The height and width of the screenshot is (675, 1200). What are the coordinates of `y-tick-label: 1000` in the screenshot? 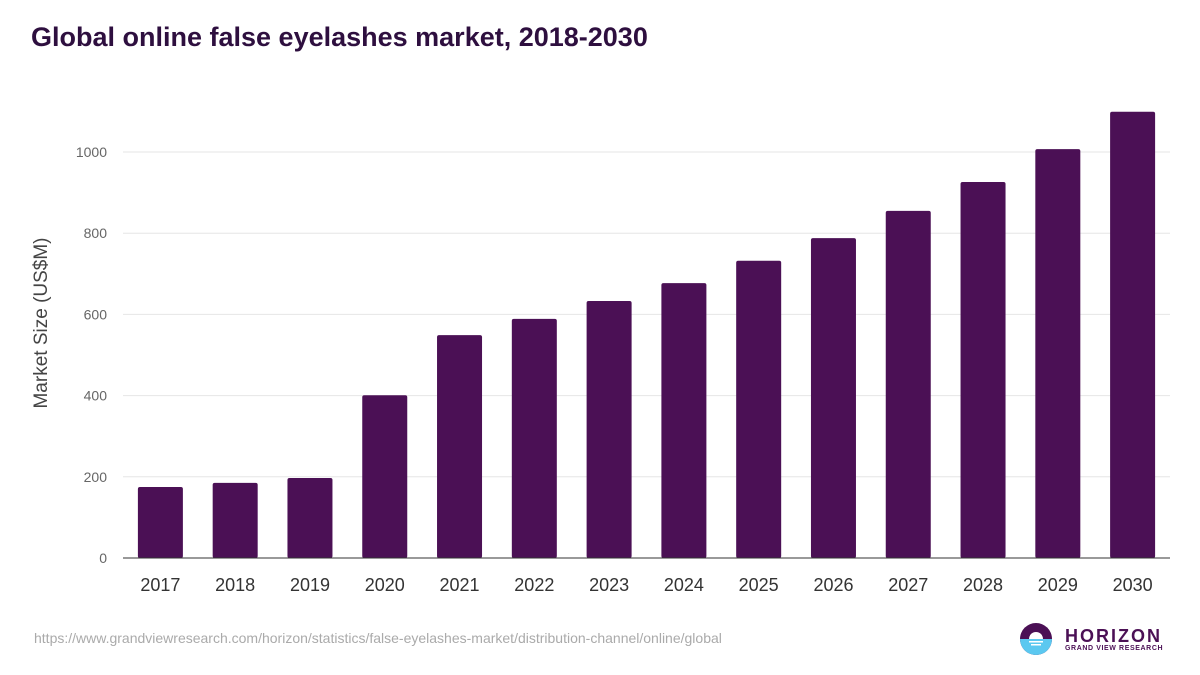 It's located at (91, 152).